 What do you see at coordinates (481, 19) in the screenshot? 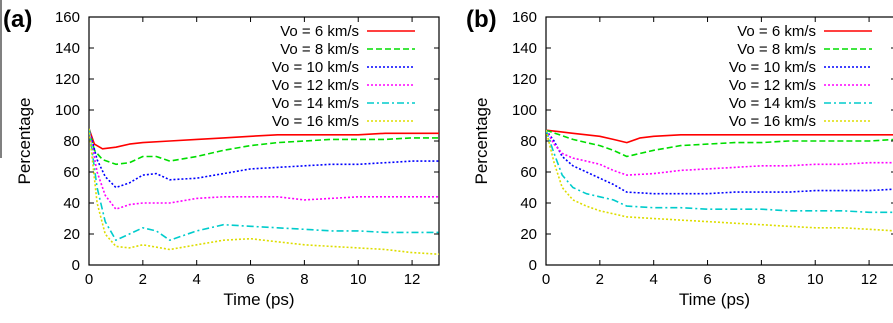
I see `panel-label: (b)` at bounding box center [481, 19].